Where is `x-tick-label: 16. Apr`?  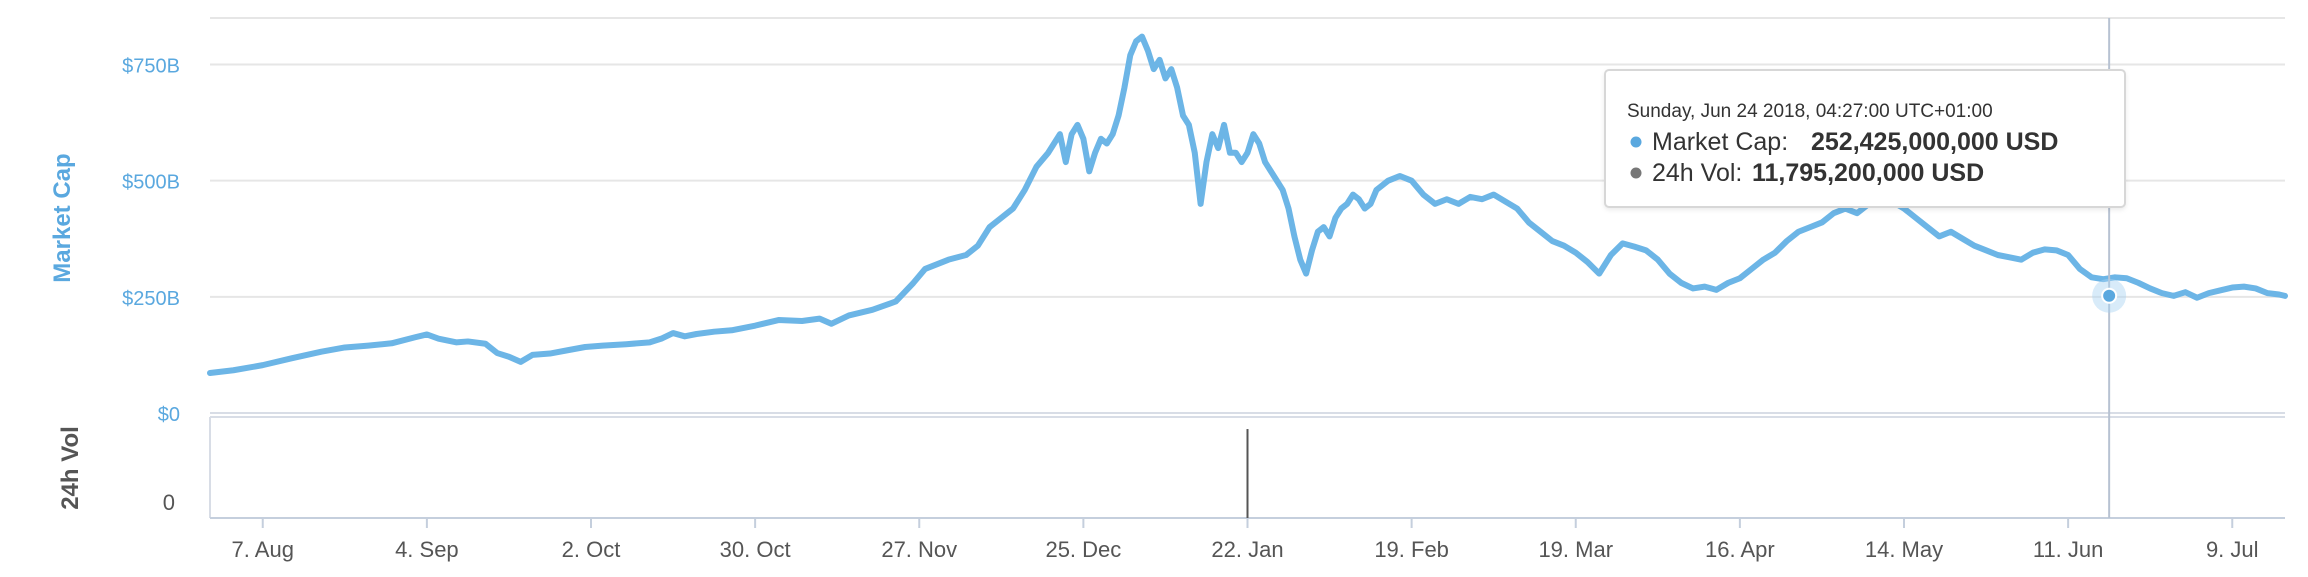
x-tick-label: 16. Apr is located at coordinates (1740, 549).